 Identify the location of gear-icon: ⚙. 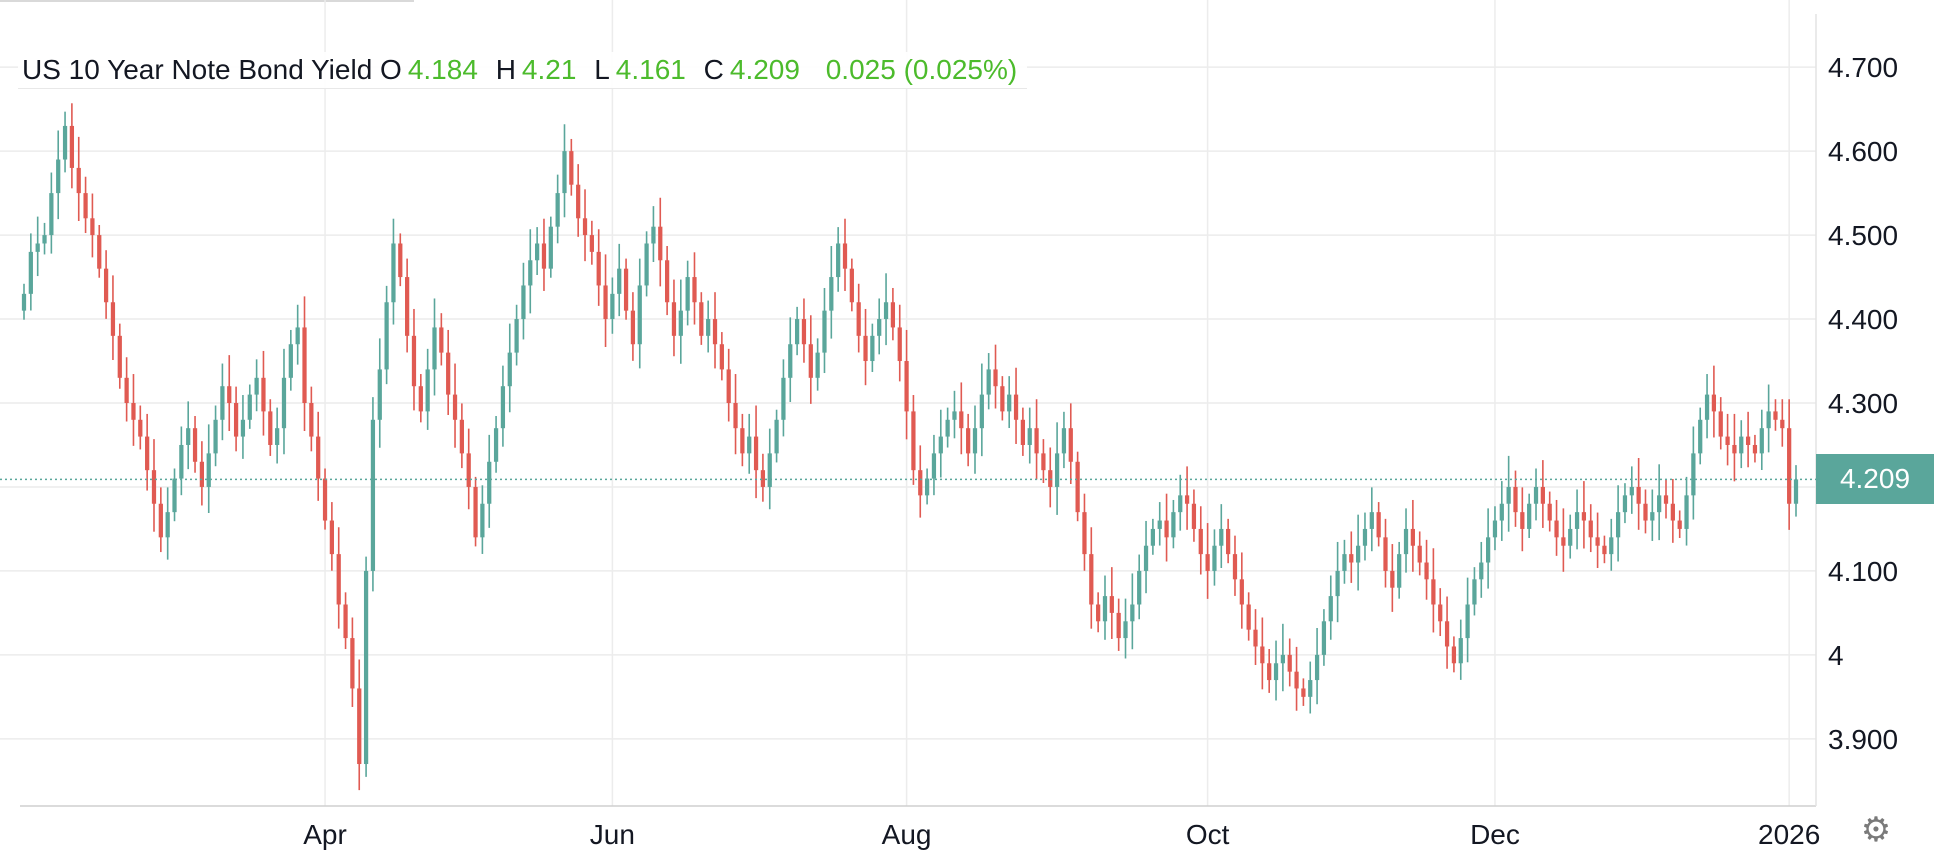
(1876, 830).